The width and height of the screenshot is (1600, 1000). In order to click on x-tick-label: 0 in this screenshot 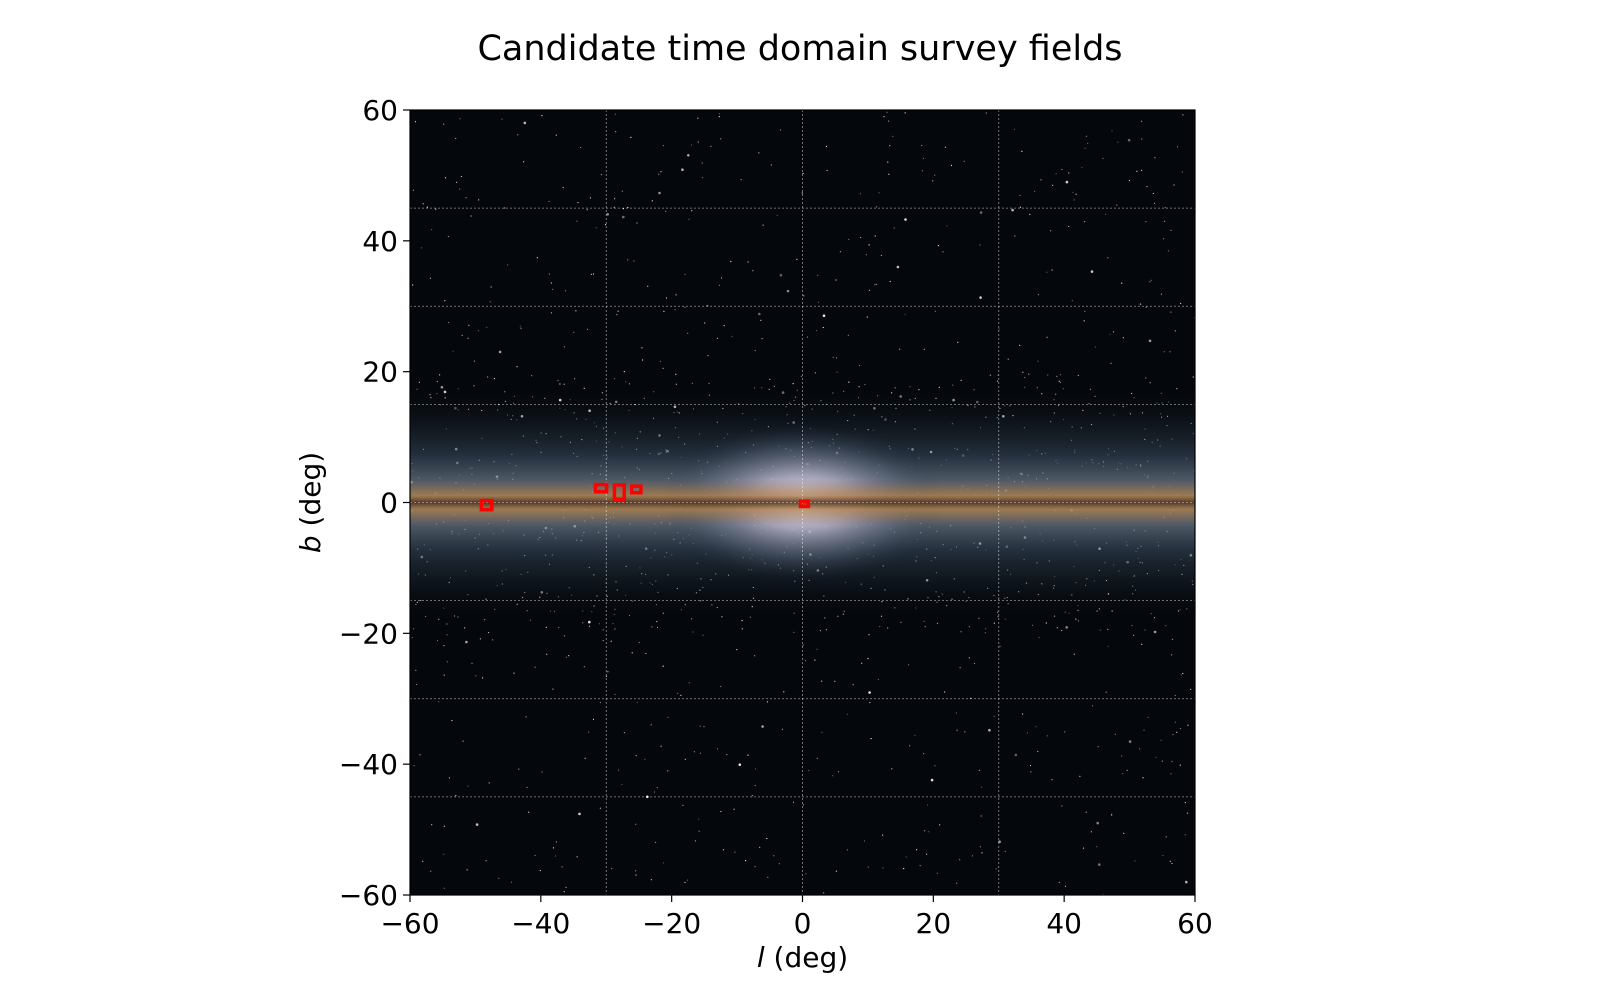, I will do `click(803, 923)`.